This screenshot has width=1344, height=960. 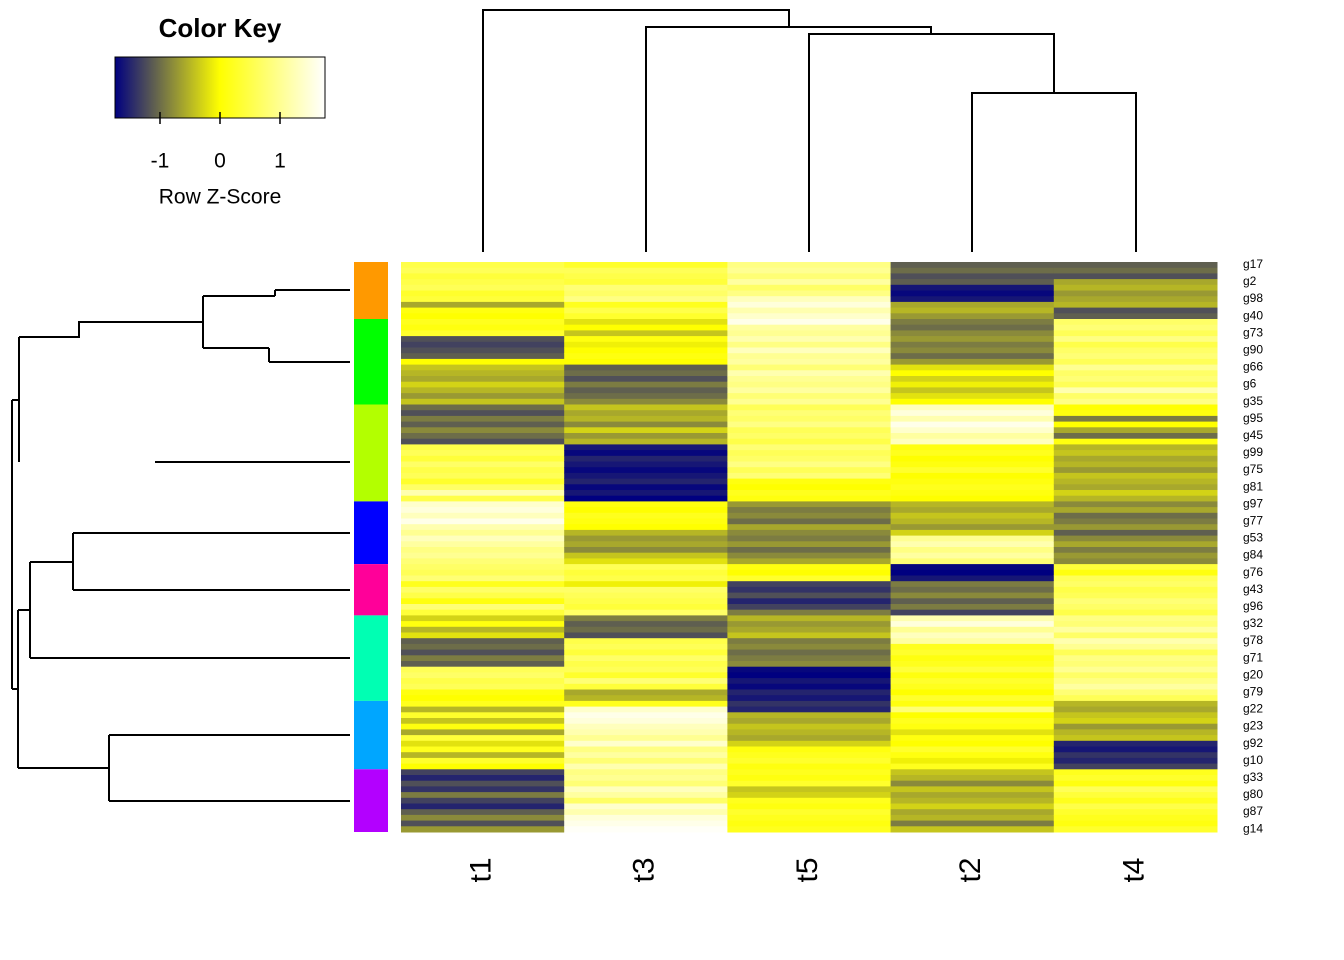 I want to click on row-label: g87, so click(x=1253, y=811).